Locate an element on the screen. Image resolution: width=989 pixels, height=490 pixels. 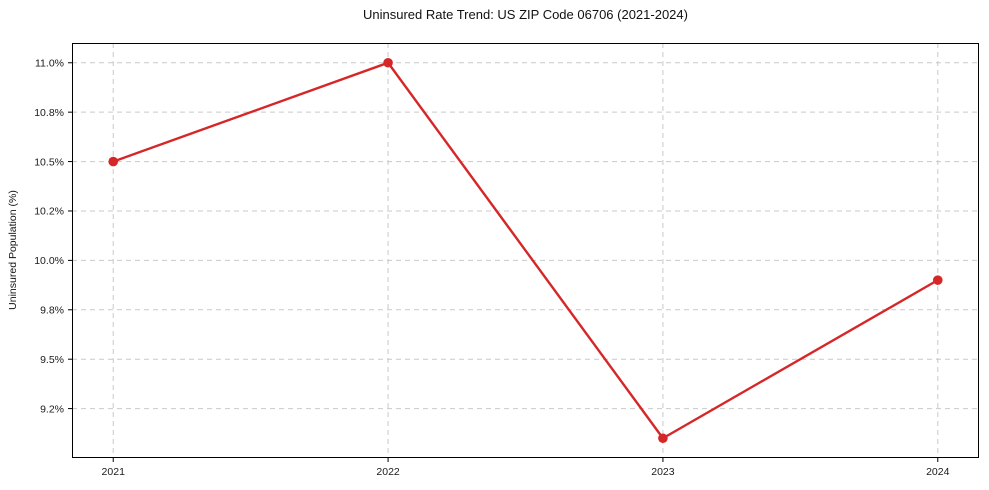
x-tick-label: 2021 is located at coordinates (114, 472).